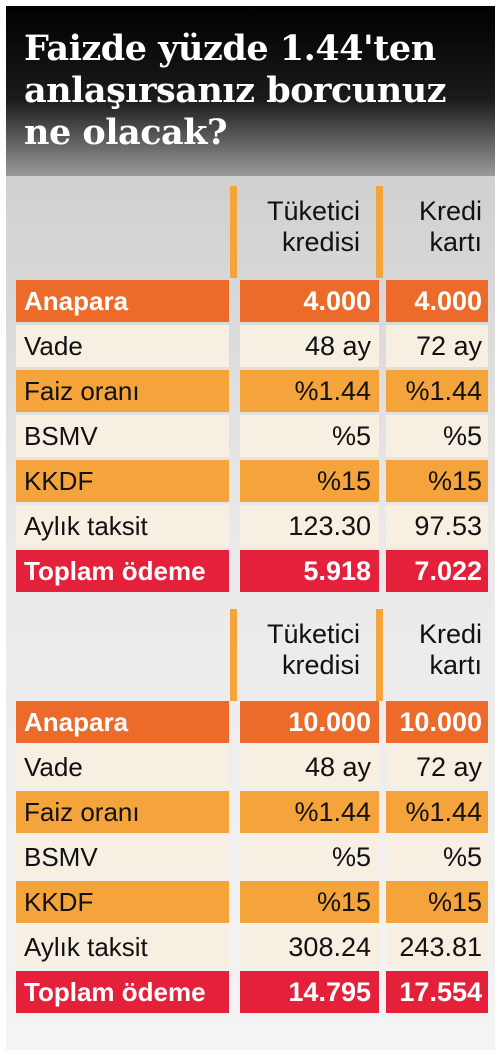 This screenshot has width=501, height=1056. What do you see at coordinates (235, 90) in the screenshot?
I see `title-line-2: anlaşırsanız borcunuz` at bounding box center [235, 90].